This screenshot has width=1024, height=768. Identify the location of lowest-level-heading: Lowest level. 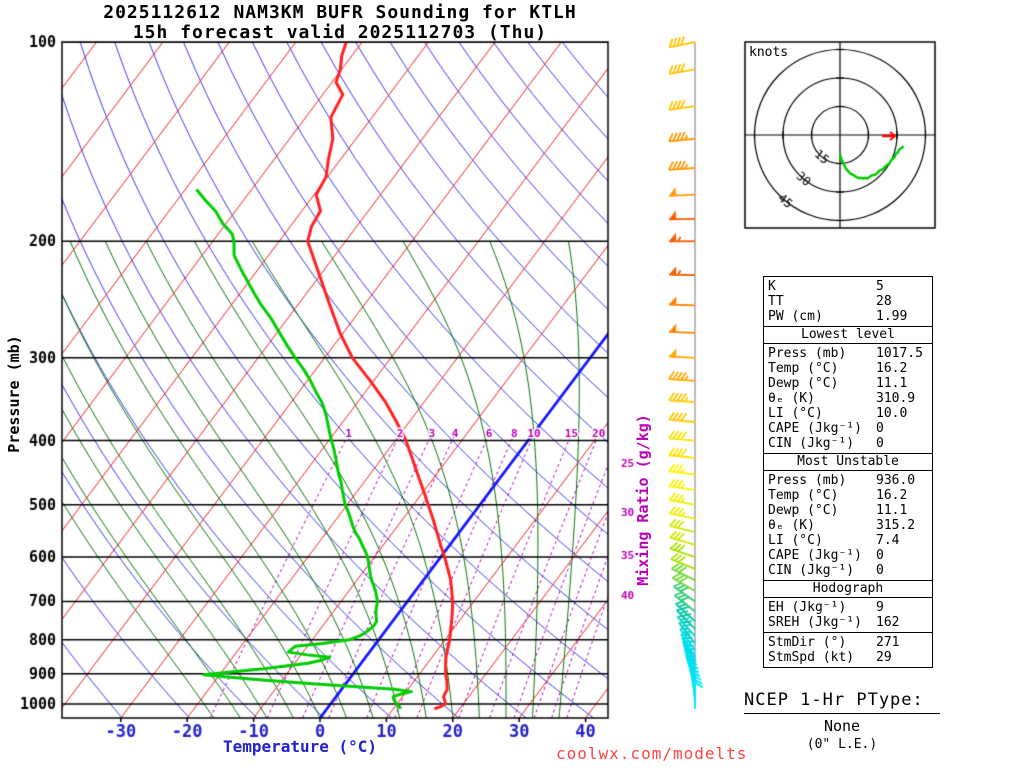
(848, 335).